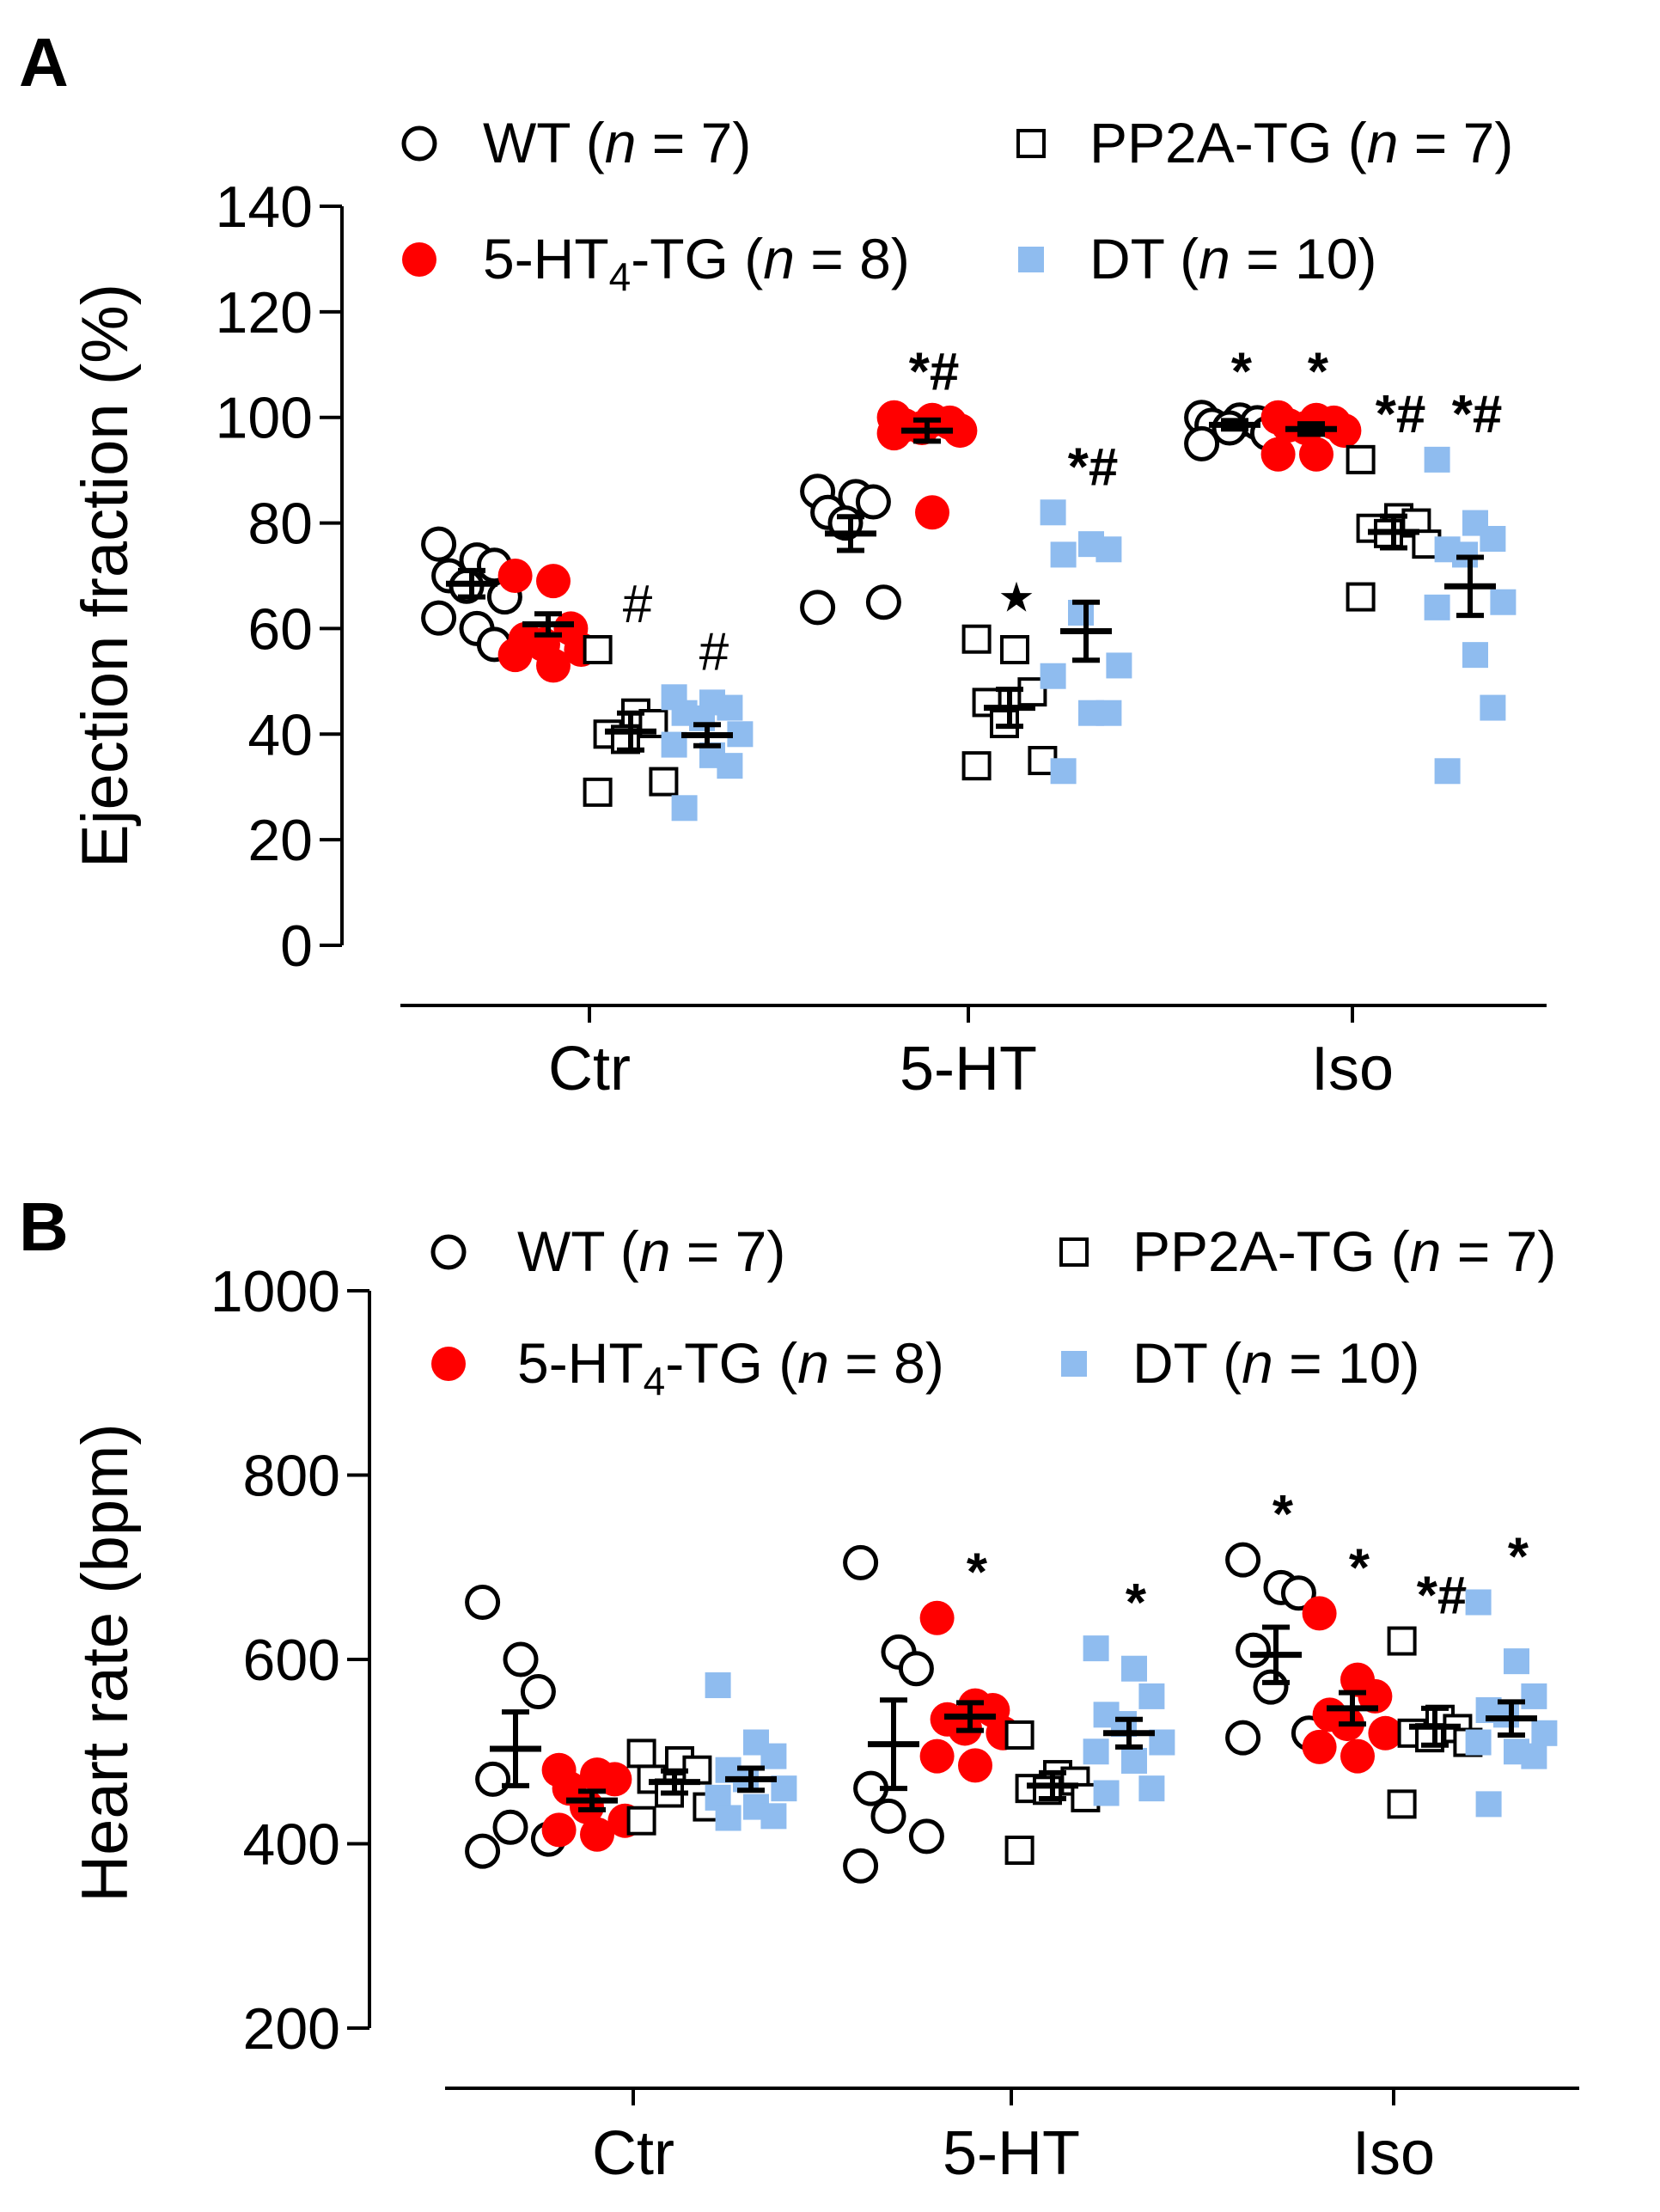 The height and width of the screenshot is (2212, 1660). I want to click on series-dt: #, so click(707, 722).